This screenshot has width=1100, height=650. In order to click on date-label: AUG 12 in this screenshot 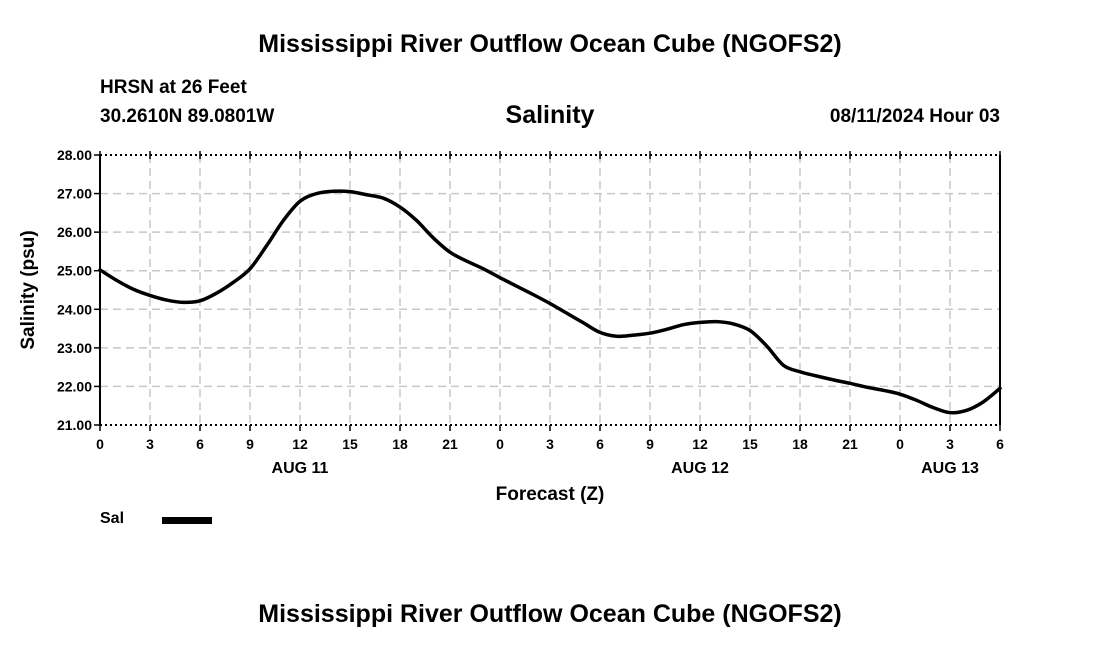, I will do `click(700, 468)`.